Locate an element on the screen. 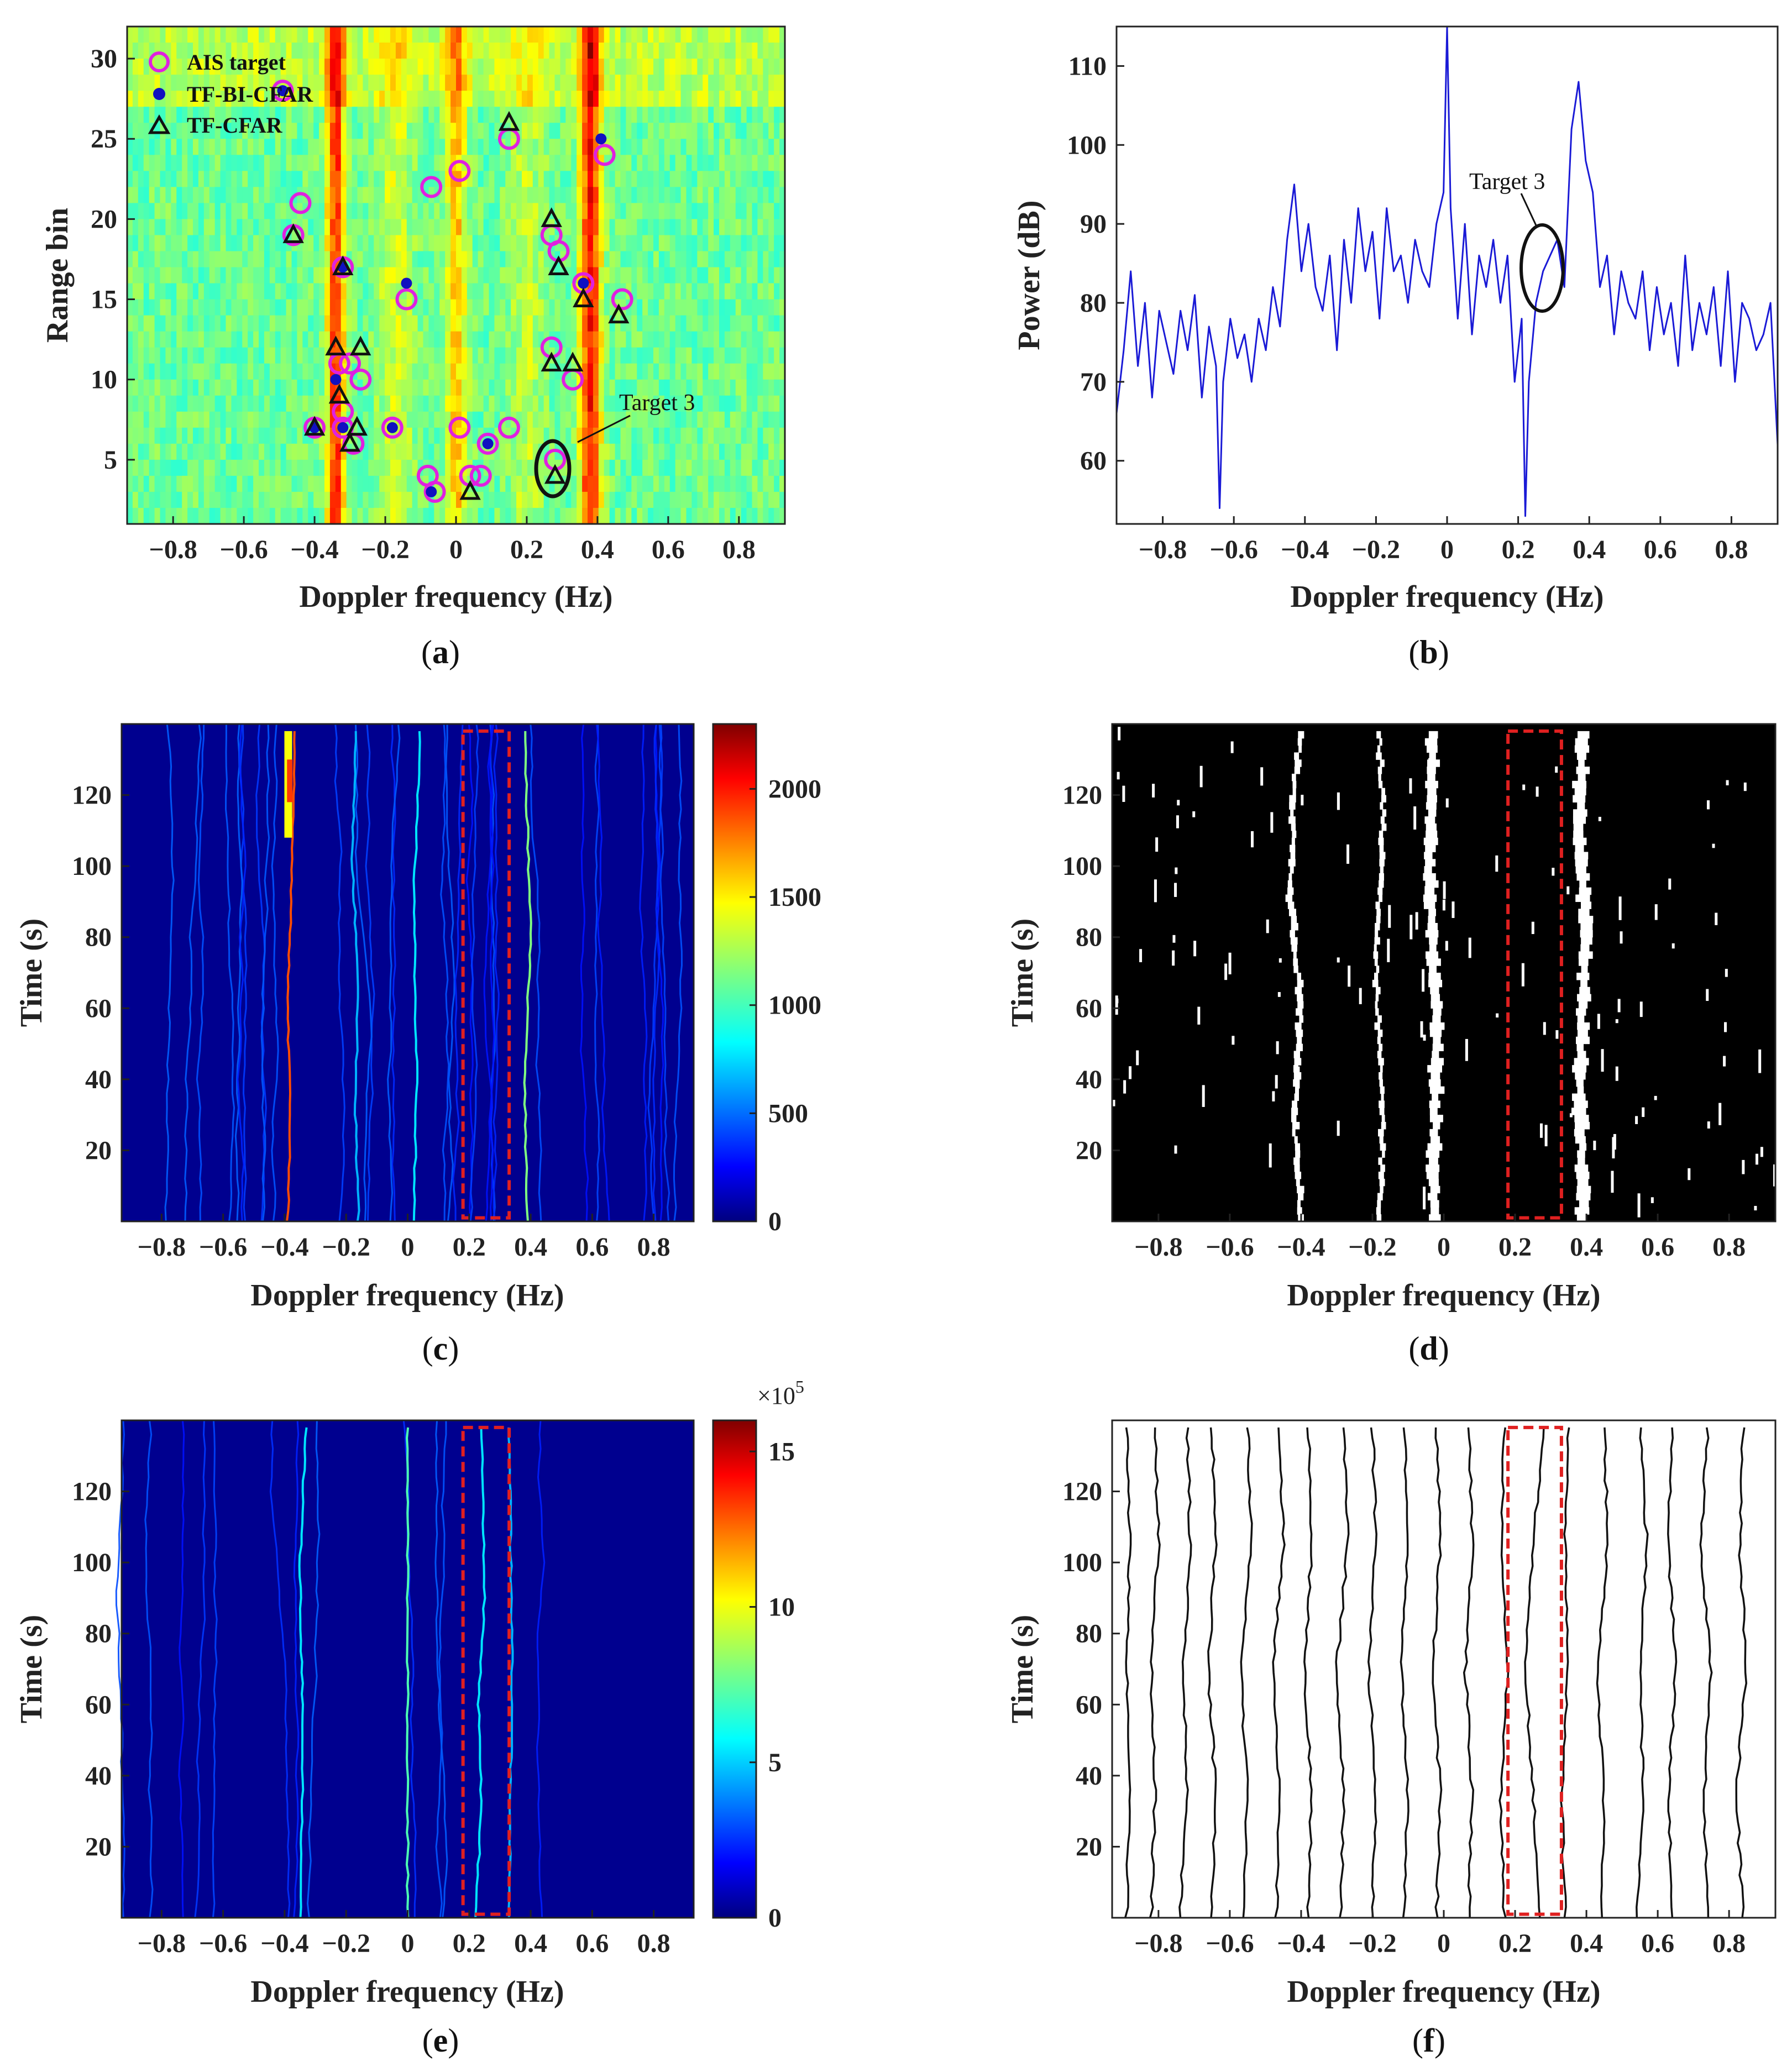 This screenshot has height=2062, width=1792. background-track is located at coordinates (169, 972).